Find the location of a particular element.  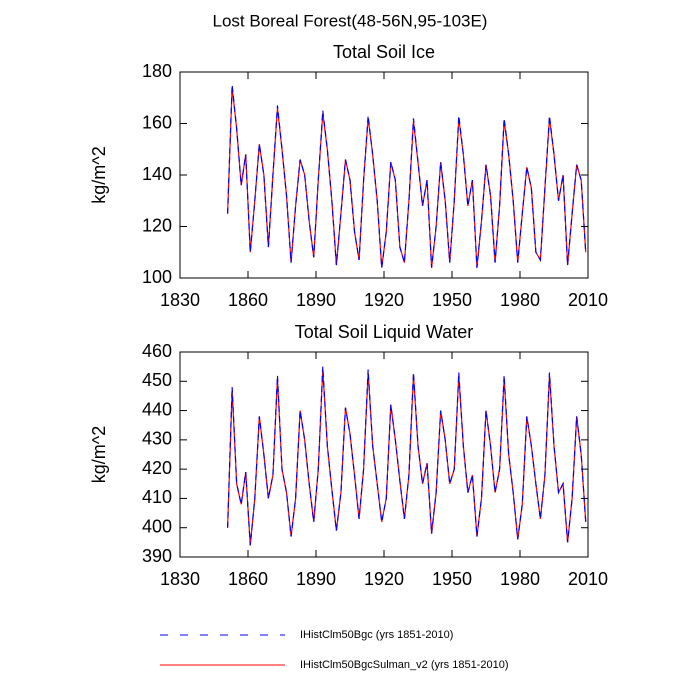

legend-label: IHistClm50BgcSulman_v2 (yrs 1851-2010) is located at coordinates (404, 665).